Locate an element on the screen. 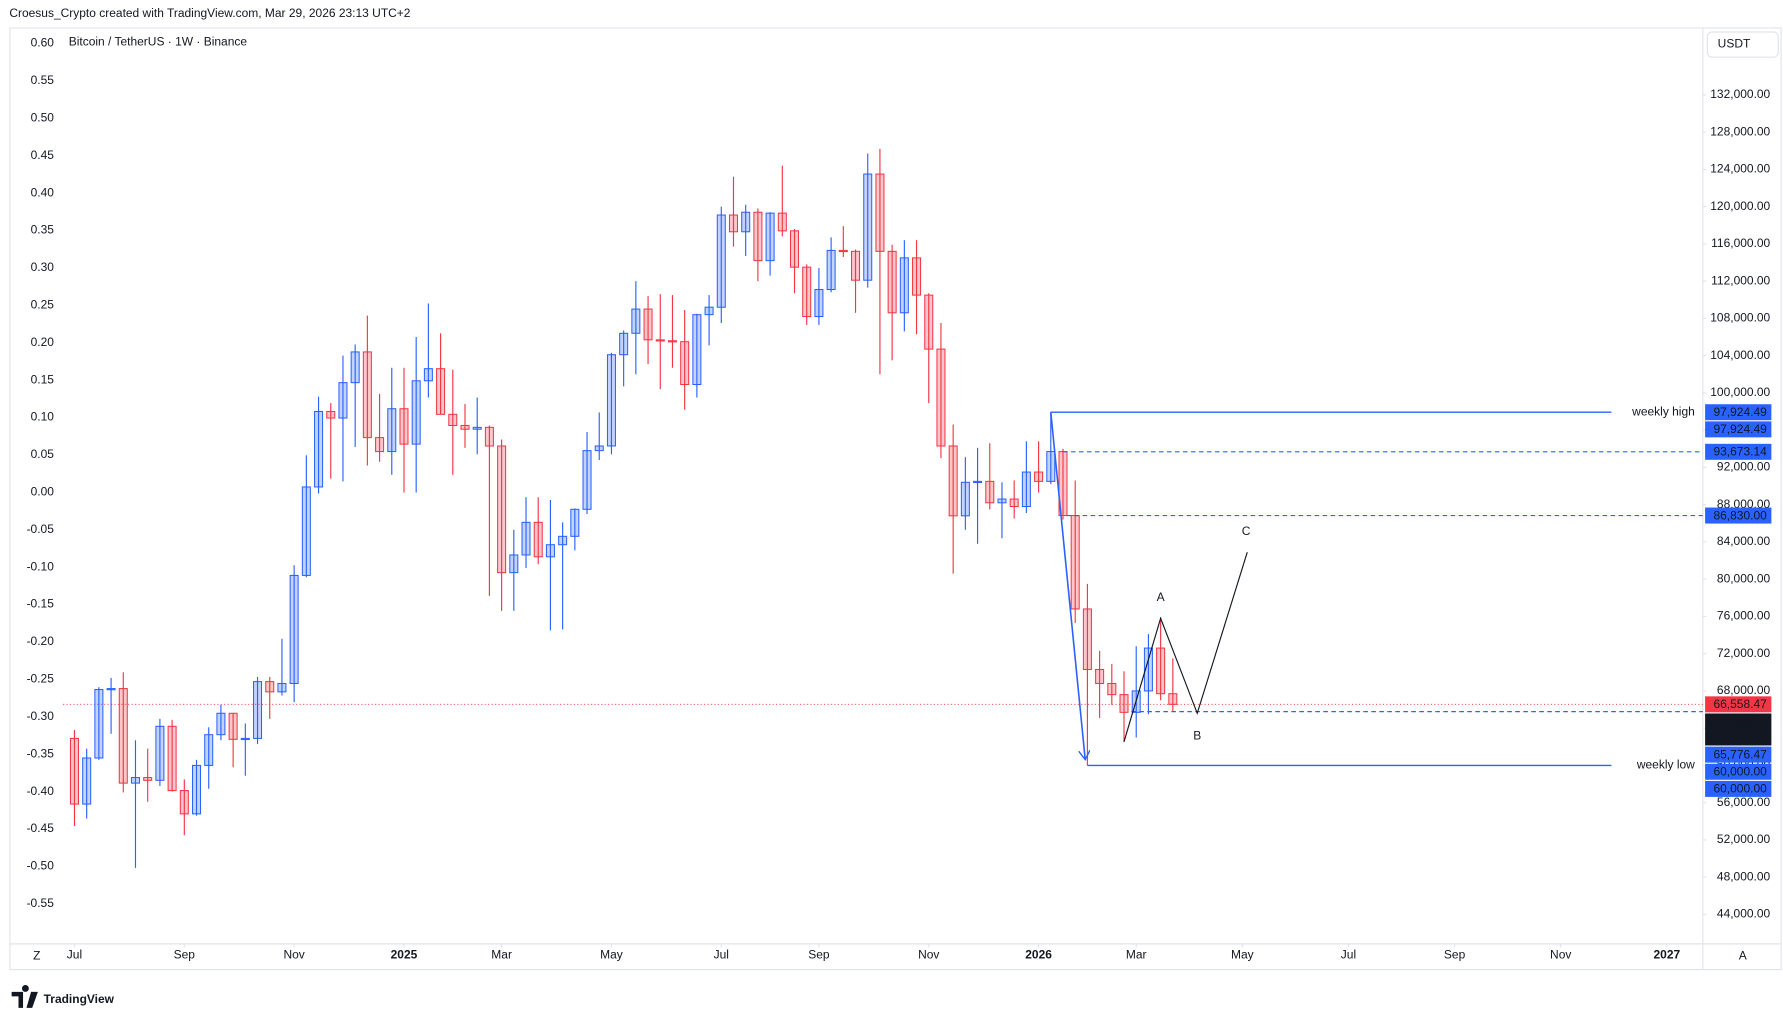 This screenshot has width=1783, height=1025. y2-tick-label: 0.55 is located at coordinates (43, 80).